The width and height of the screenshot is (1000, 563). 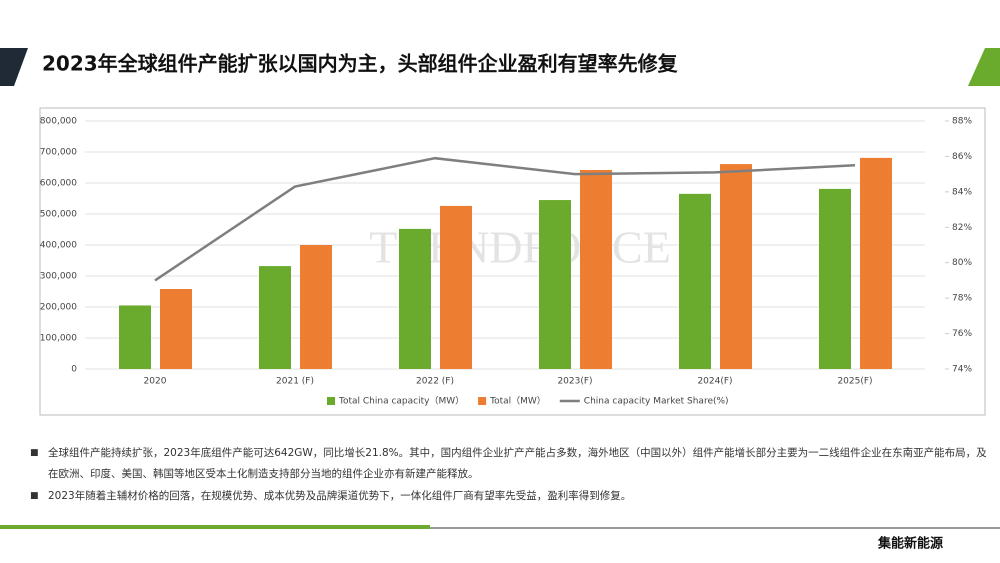 I want to click on y2-tick-label: 84%, so click(x=962, y=192).